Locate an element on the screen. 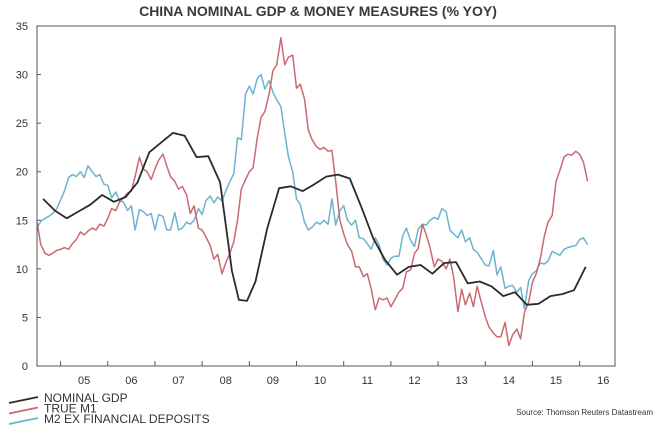 This screenshot has height=428, width=657. x-tick-label: 05 is located at coordinates (84, 381).